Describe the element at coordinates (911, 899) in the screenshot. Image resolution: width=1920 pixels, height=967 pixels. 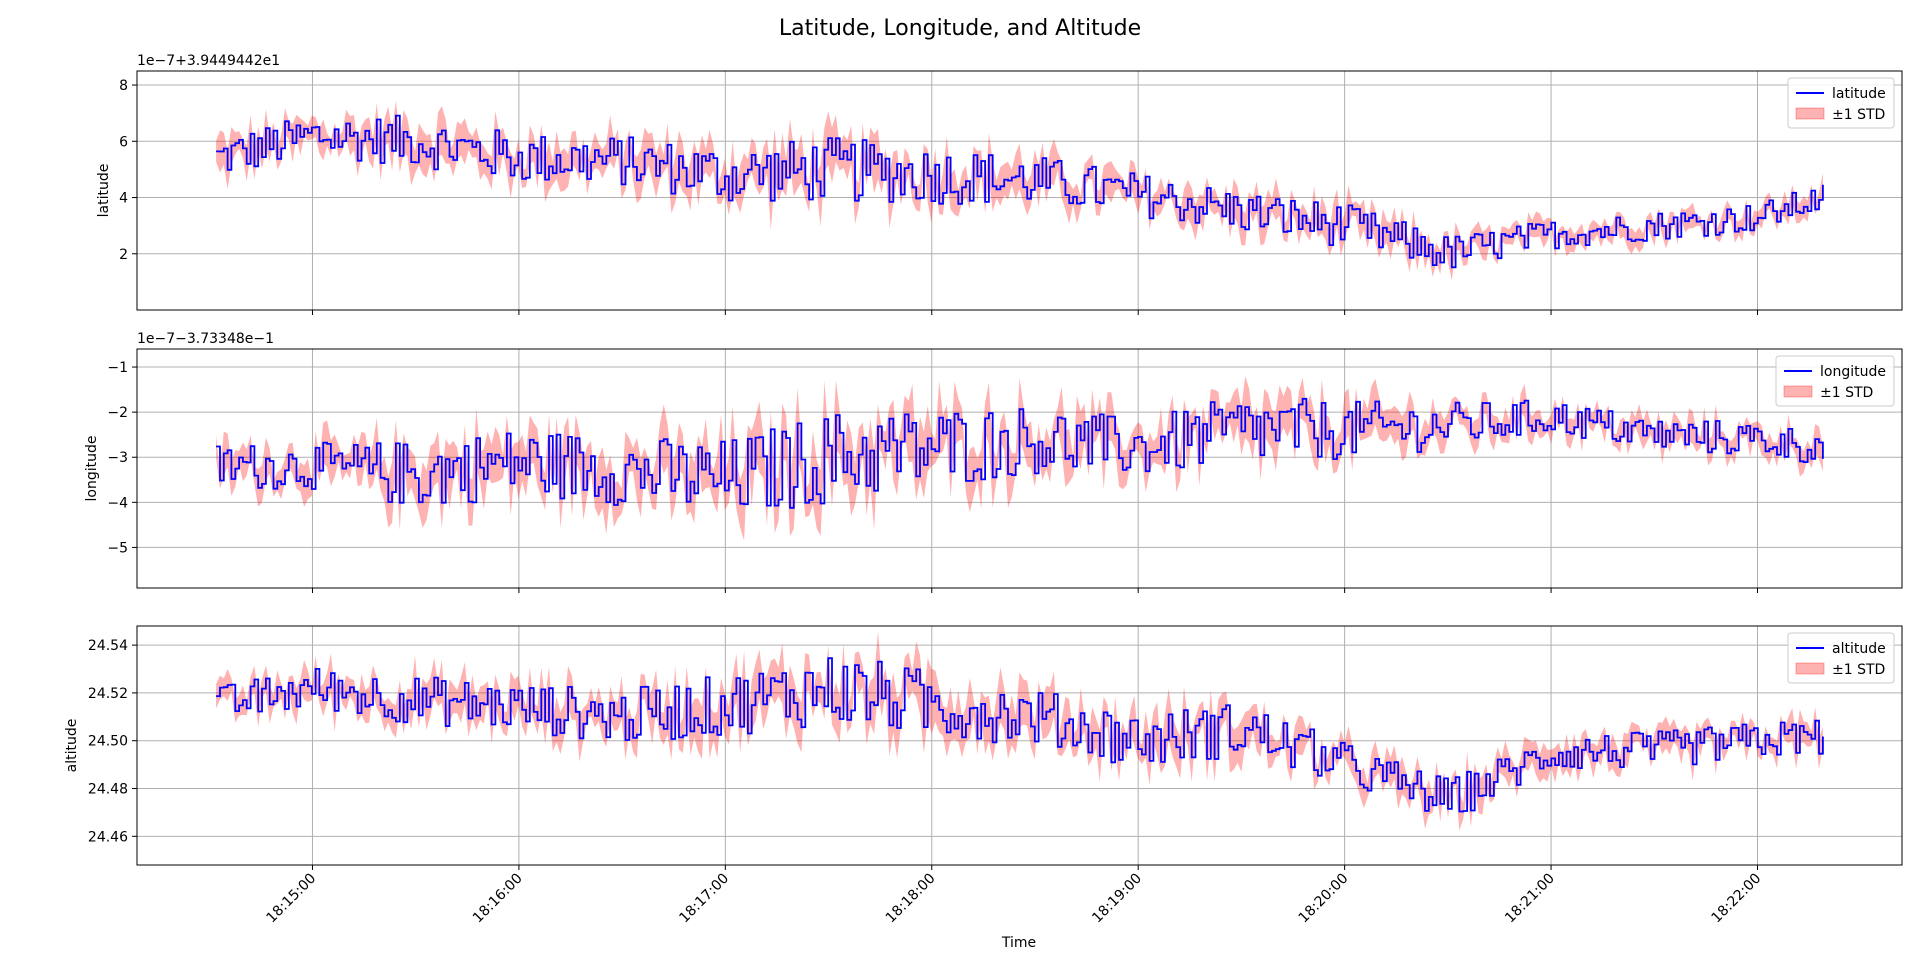
I see `x-tick-label: 18:18:00` at that location.